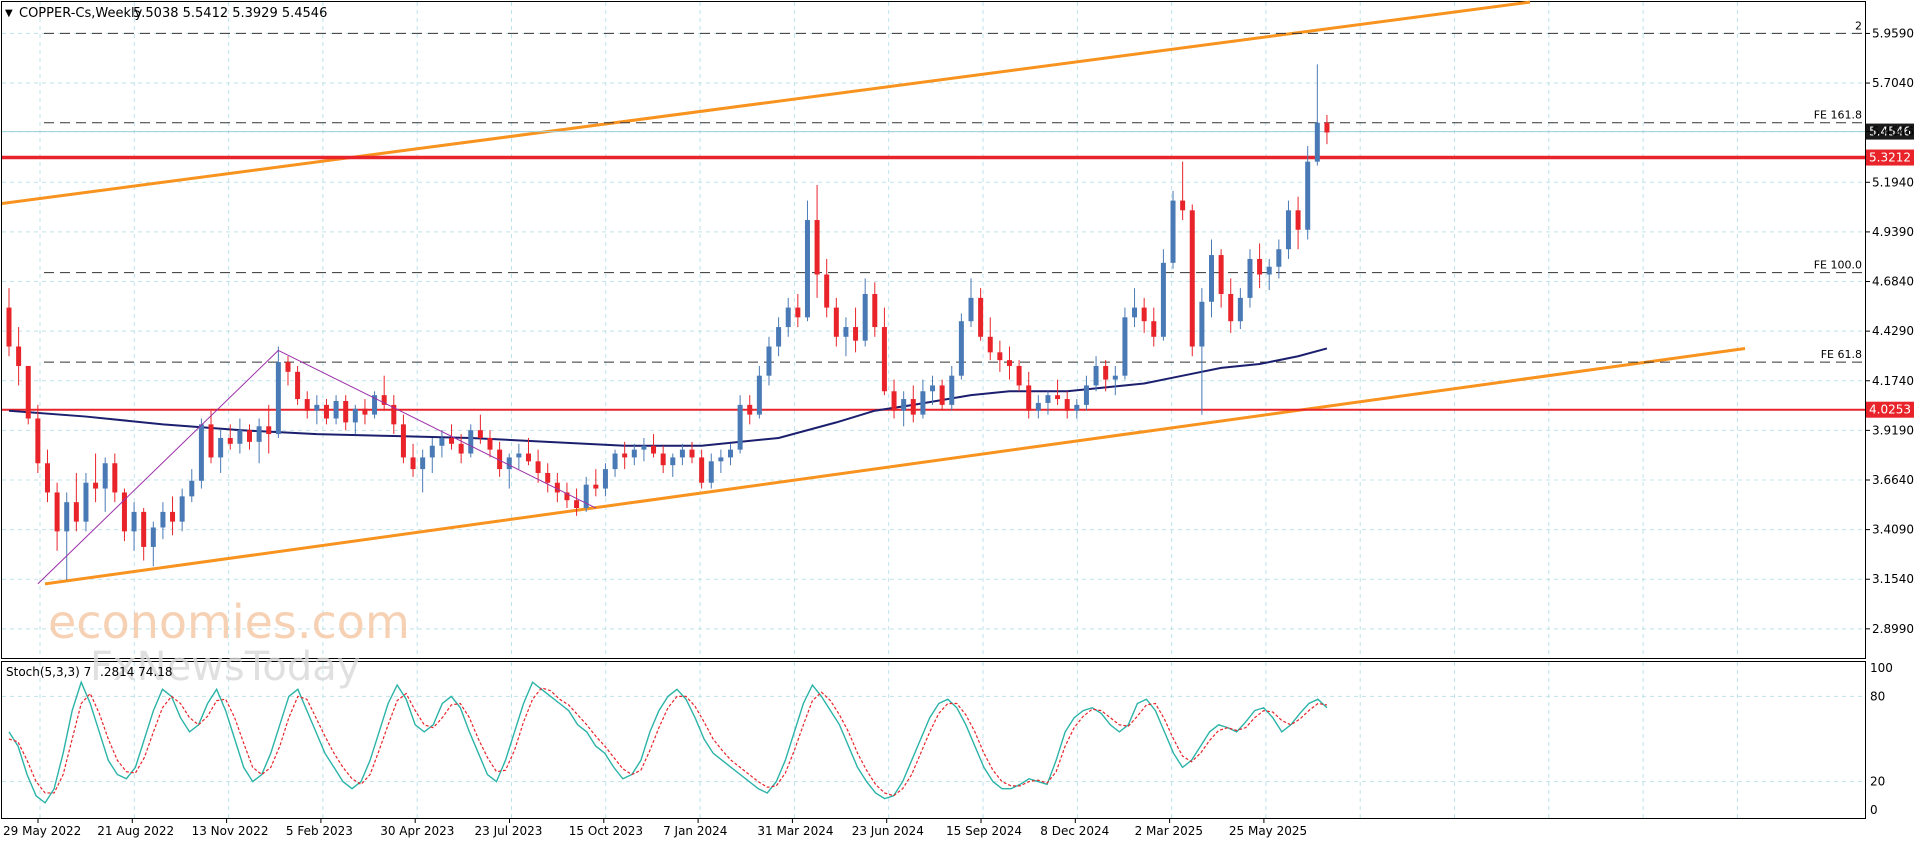  Describe the element at coordinates (606, 831) in the screenshot. I see `x-tick-label: 15 Oct 2023` at that location.